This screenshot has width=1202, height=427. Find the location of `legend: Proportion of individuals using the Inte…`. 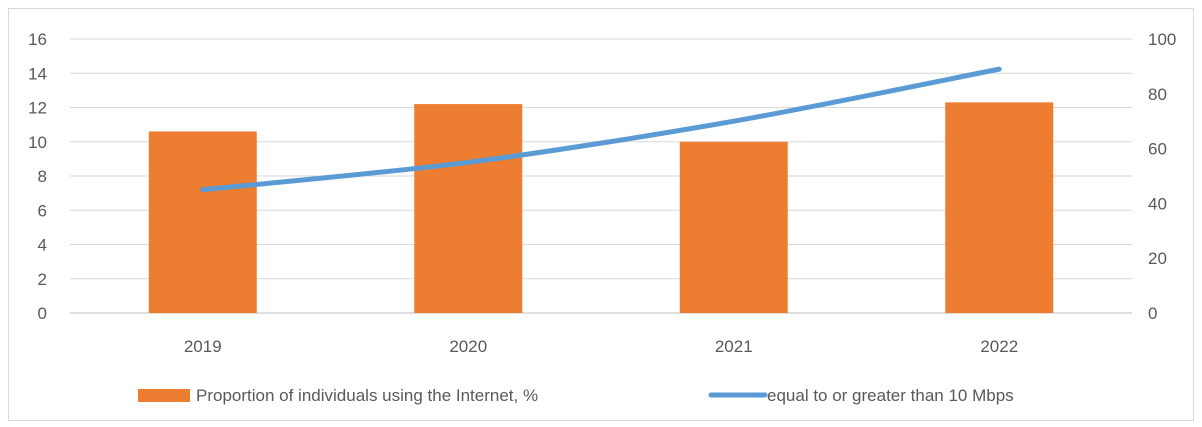

legend: Proportion of individuals using the Inte… is located at coordinates (576, 395).